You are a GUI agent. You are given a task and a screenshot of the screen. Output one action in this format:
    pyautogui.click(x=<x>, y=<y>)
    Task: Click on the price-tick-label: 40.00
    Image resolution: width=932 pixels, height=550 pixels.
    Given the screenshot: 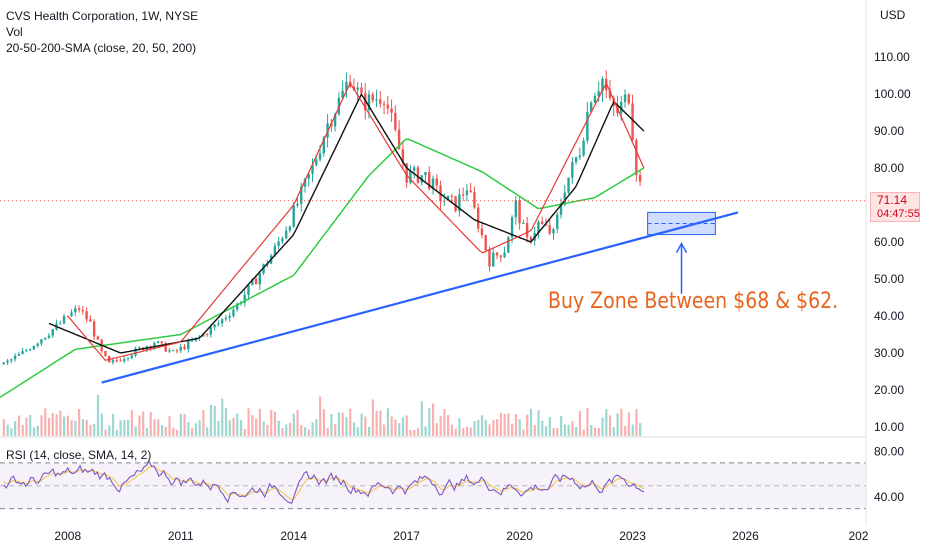 What is the action you would take?
    pyautogui.click(x=889, y=316)
    